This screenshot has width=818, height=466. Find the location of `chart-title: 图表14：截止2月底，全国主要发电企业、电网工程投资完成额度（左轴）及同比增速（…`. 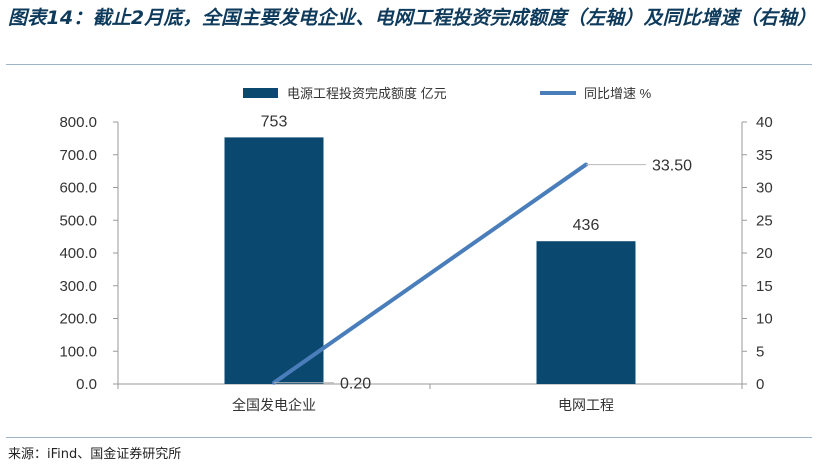

chart-title: 图表14：截止2月底，全国主要发电企业、电网工程投资完成额度（左轴）及同比增速（… is located at coordinates (412, 18).